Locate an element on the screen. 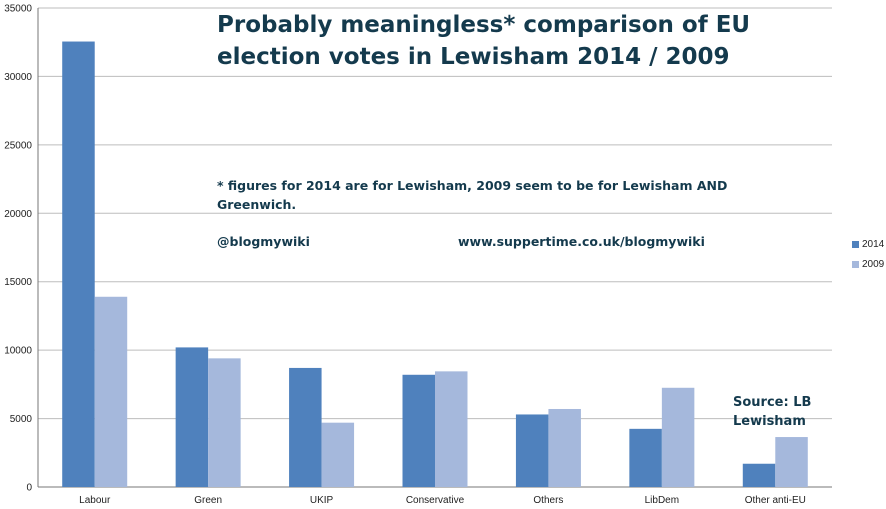 The image size is (886, 509). bar-others-2014 is located at coordinates (532, 450).